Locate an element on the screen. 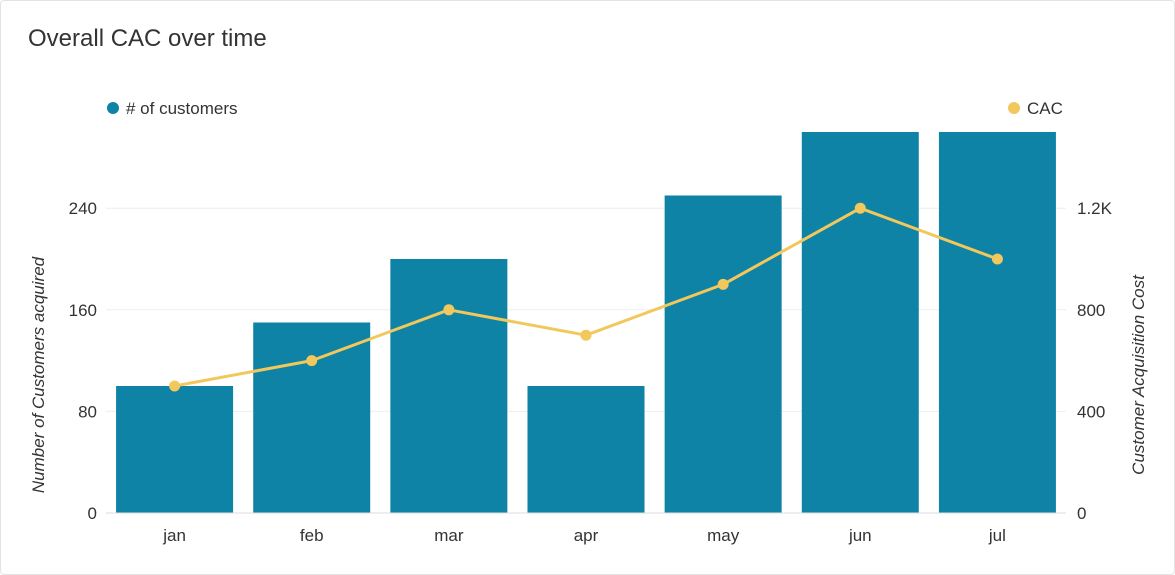 Image resolution: width=1175 pixels, height=575 pixels. y-tick-label: 0 is located at coordinates (92, 513).